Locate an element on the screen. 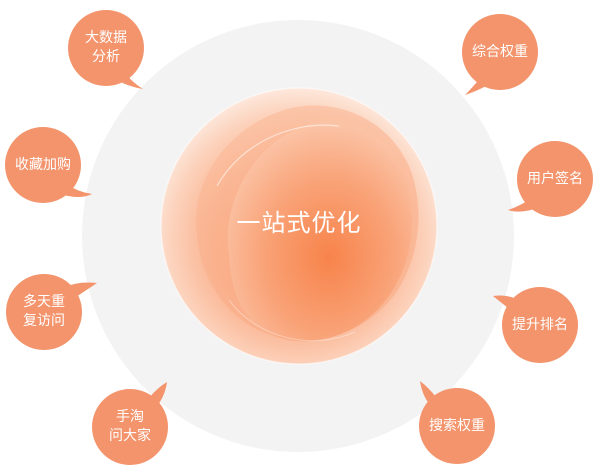 Image resolution: width=601 pixels, height=473 pixels. bubble-favorite-add-to-cart: 收藏加购 is located at coordinates (46, 165).